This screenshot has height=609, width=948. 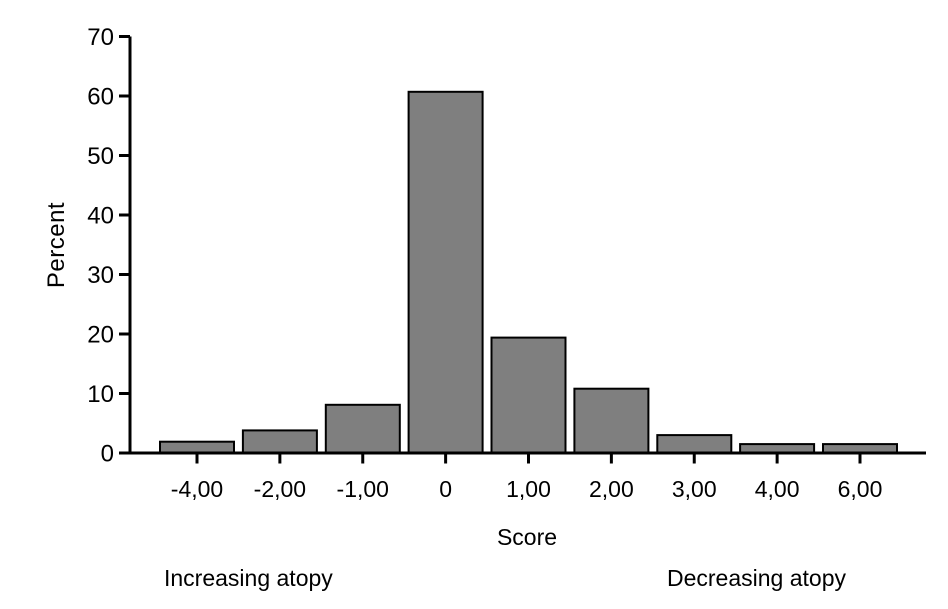 What do you see at coordinates (527, 537) in the screenshot?
I see `x-axis-title: Score` at bounding box center [527, 537].